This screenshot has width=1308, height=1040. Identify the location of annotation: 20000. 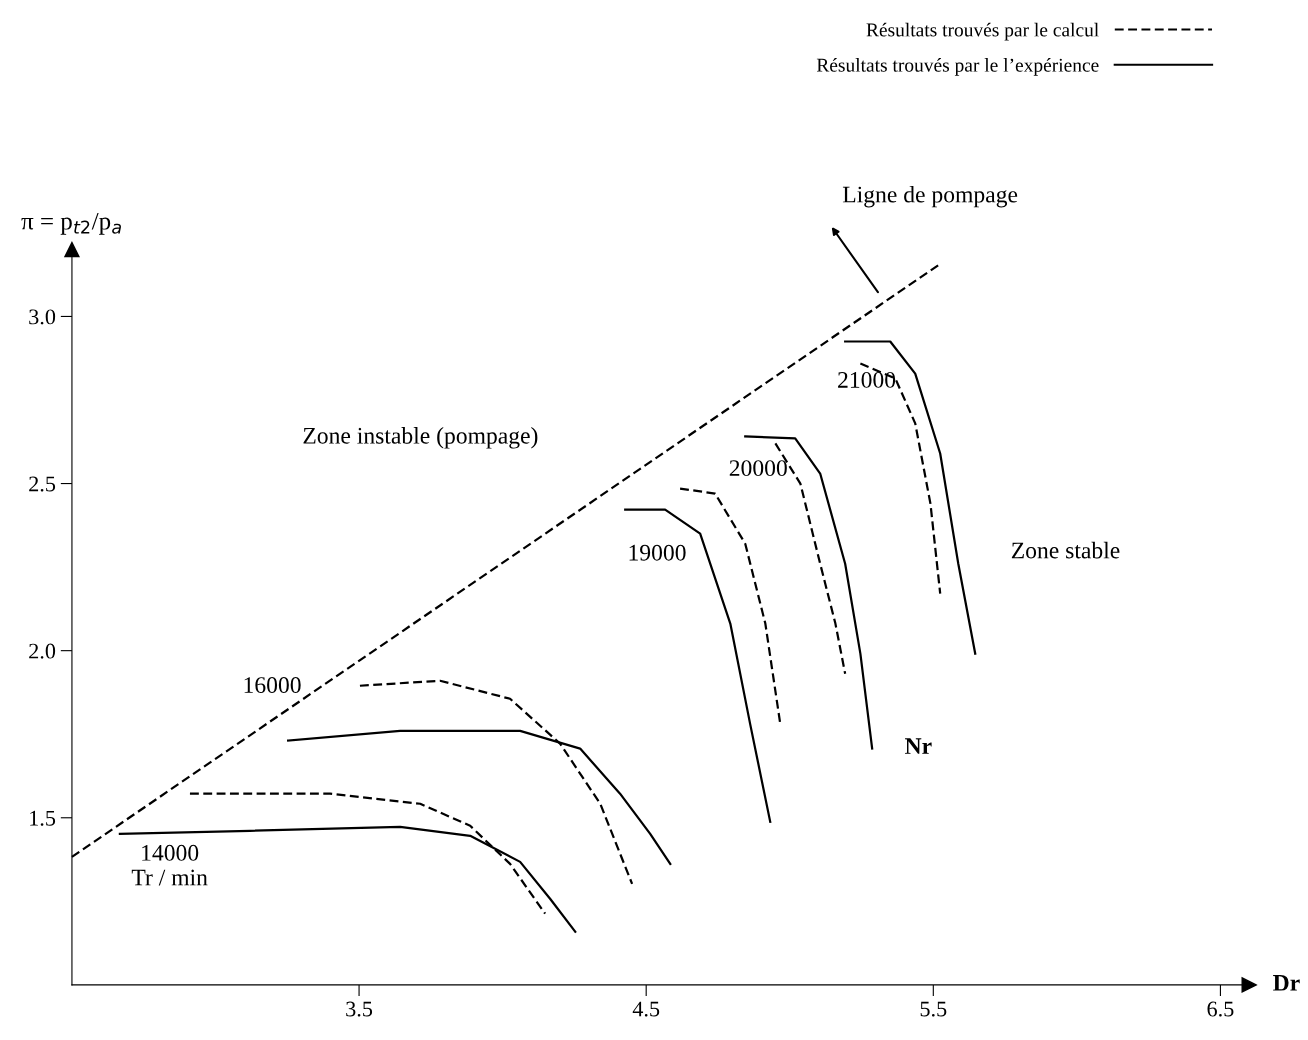
(758, 468).